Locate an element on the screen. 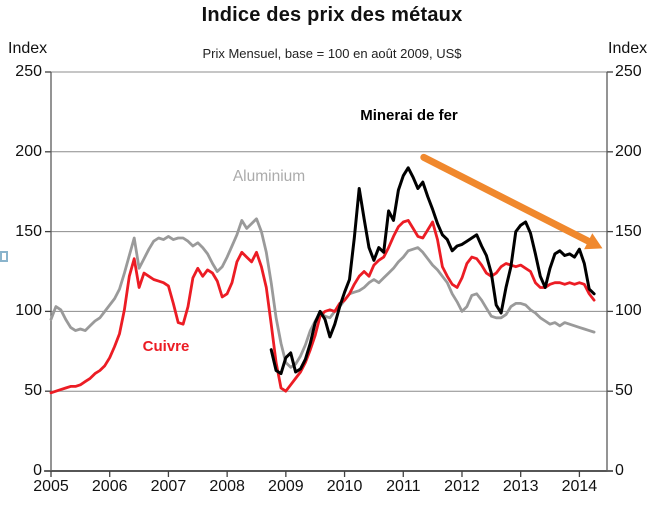  y-axis-label-right: Index is located at coordinates (628, 48).